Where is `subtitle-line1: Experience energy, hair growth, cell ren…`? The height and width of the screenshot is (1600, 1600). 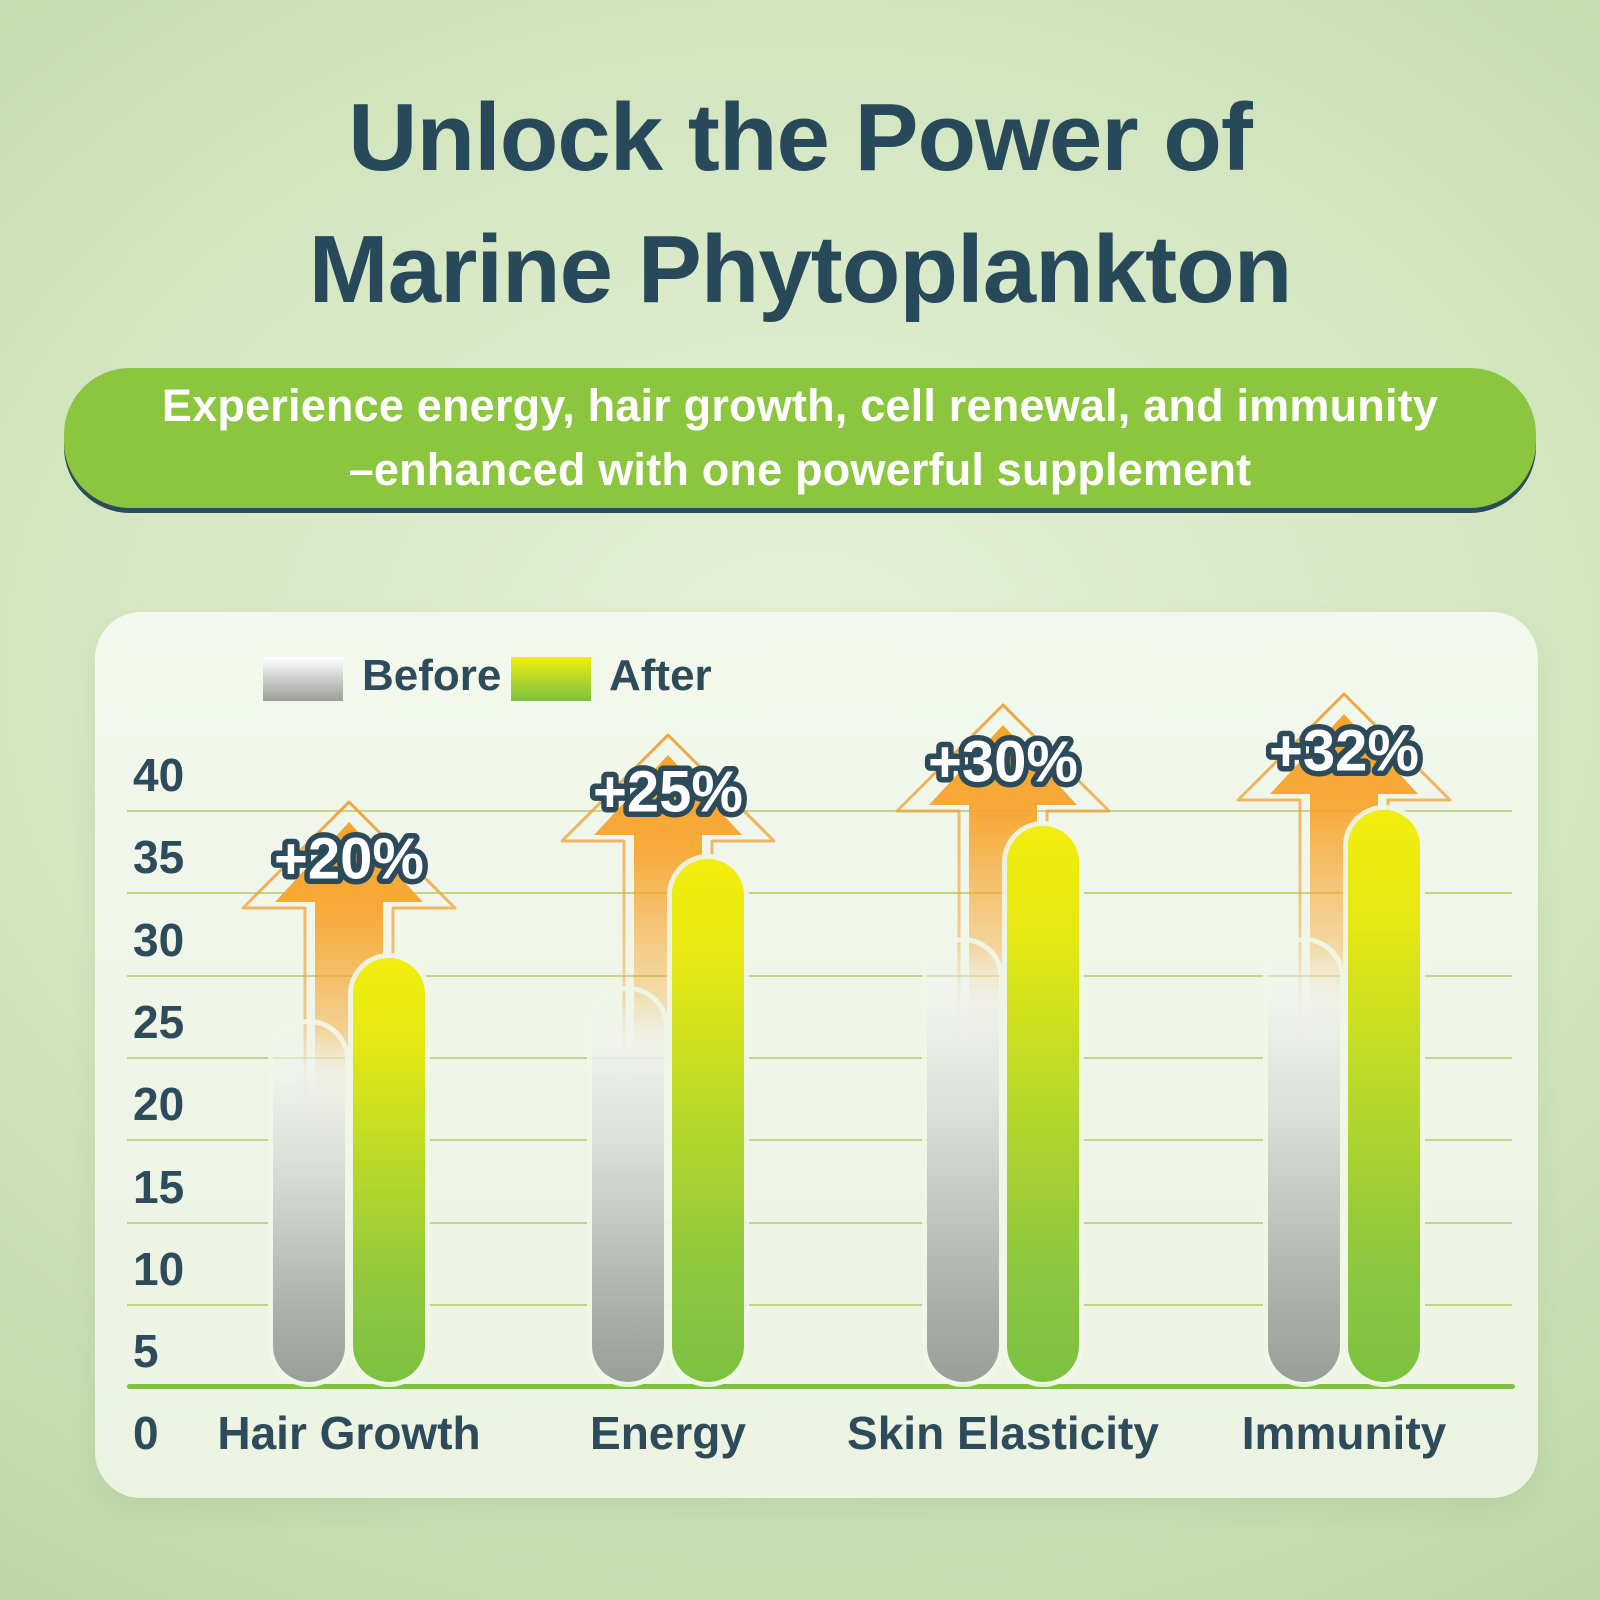 subtitle-line1: Experience energy, hair growth, cell ren… is located at coordinates (800, 406).